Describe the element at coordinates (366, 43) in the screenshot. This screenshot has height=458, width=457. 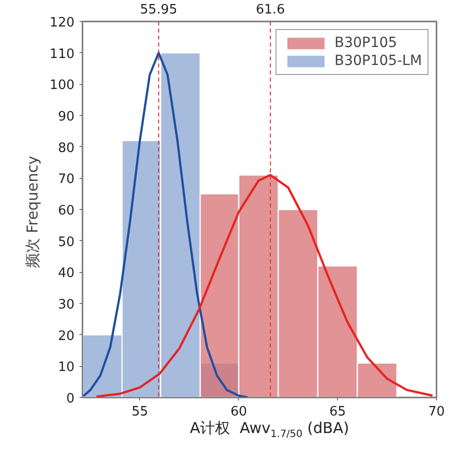
I see `legend-label: B30P105` at that location.